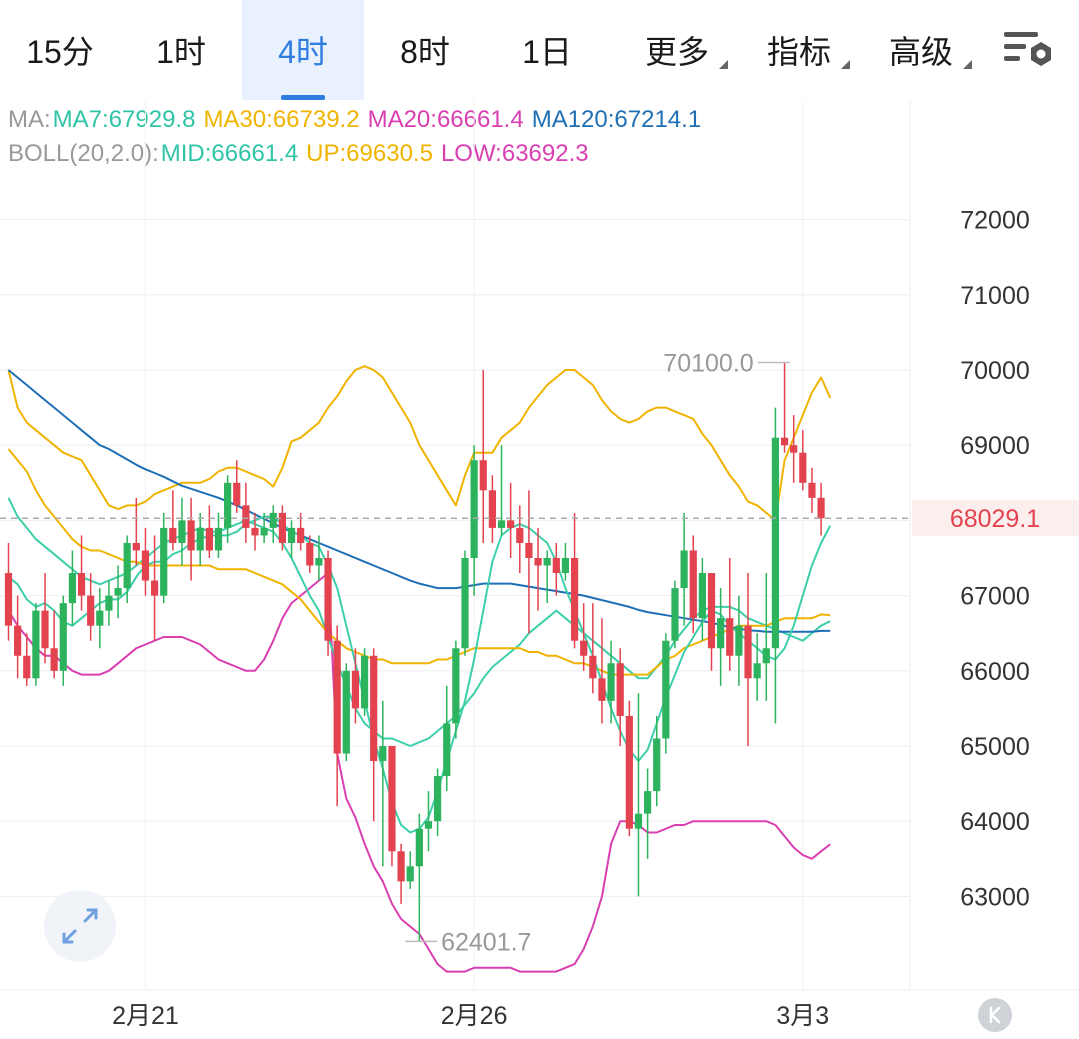  I want to click on k-line-icon, so click(995, 1015).